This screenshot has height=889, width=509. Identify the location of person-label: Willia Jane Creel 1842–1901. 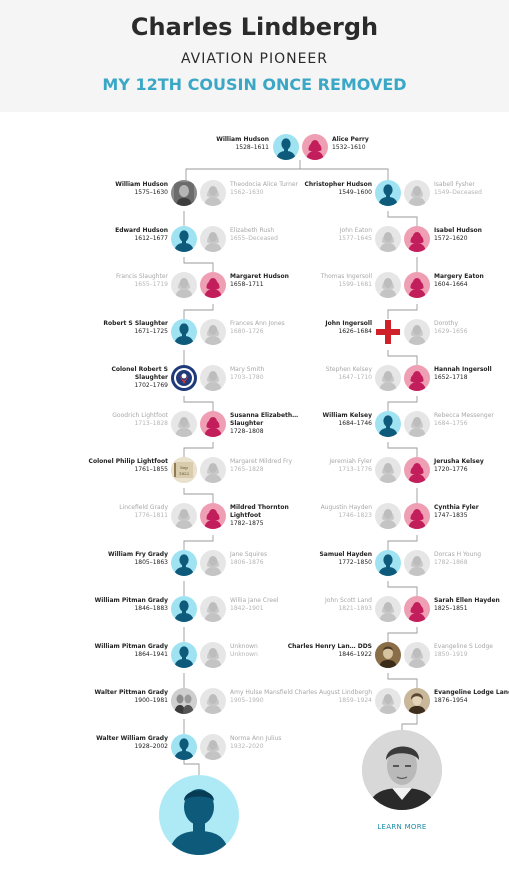
(275, 605).